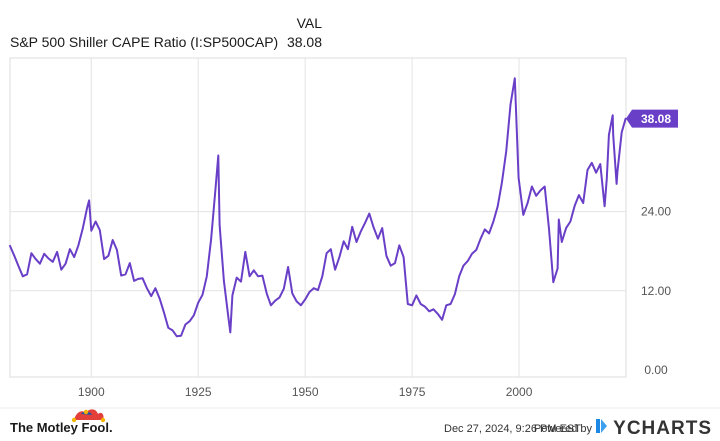 The height and width of the screenshot is (441, 720). Describe the element at coordinates (305, 392) in the screenshot. I see `x-tick-label: 1950` at that location.